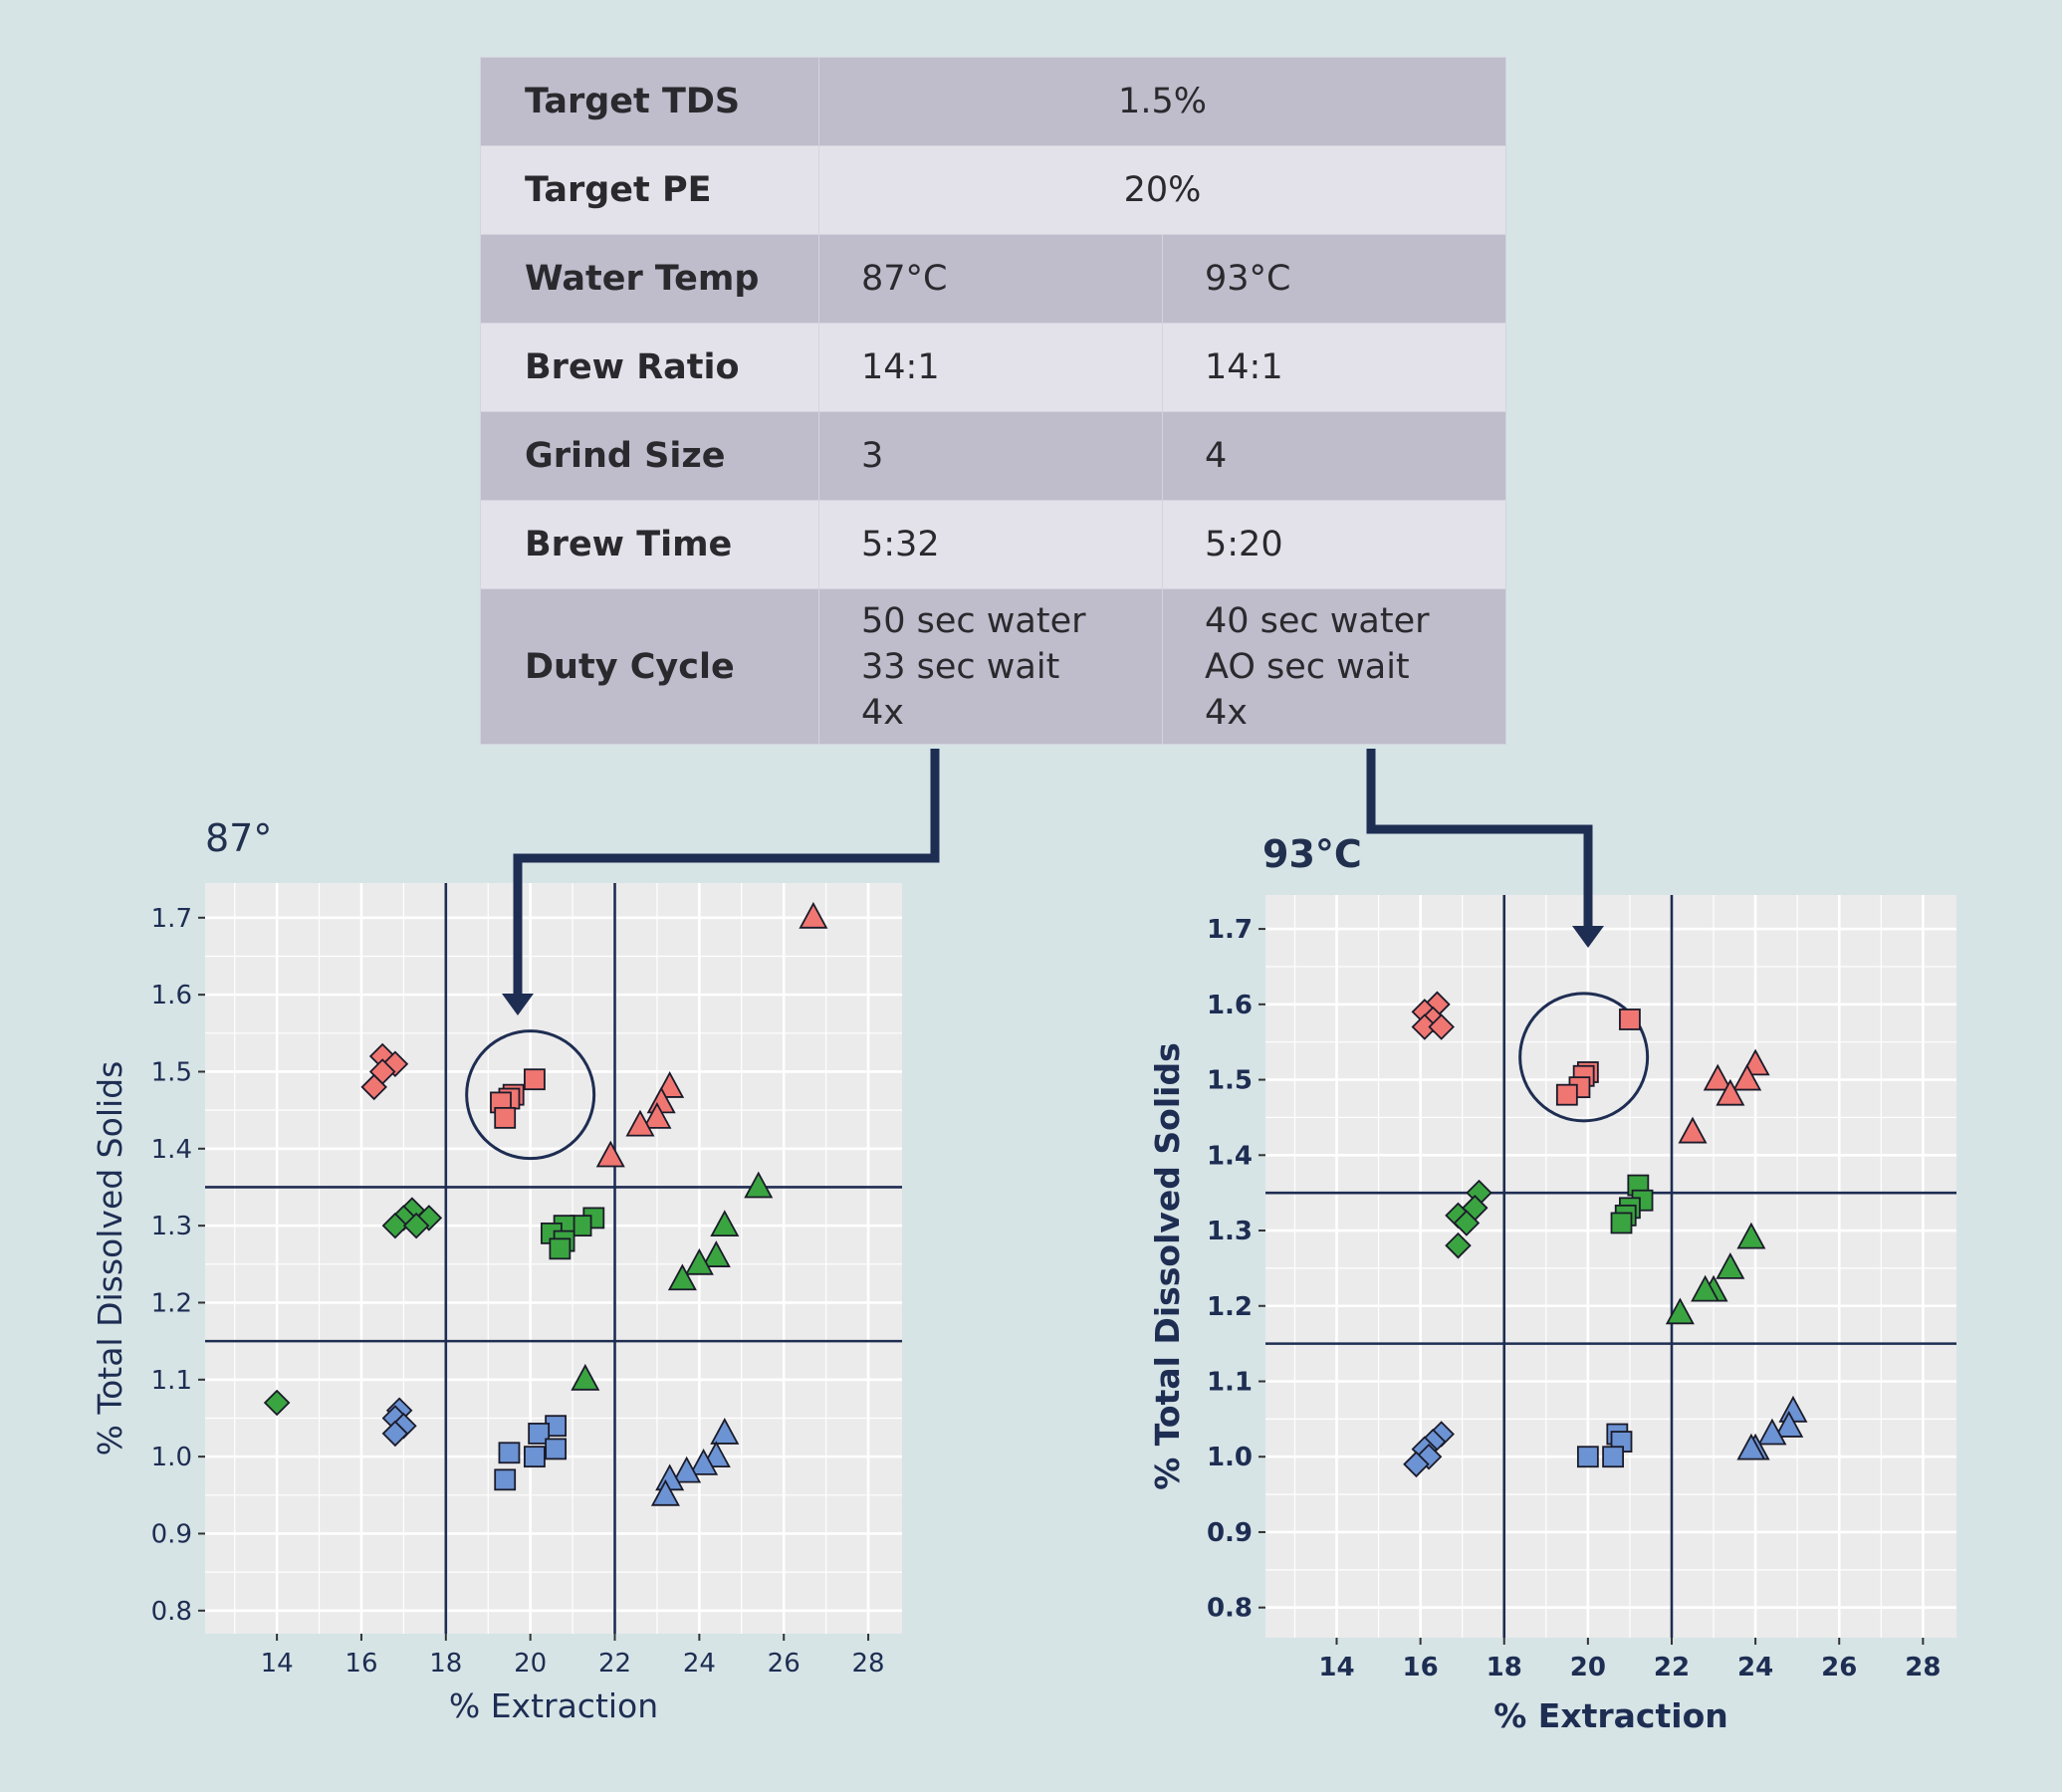 This screenshot has width=2062, height=1792. Describe the element at coordinates (650, 545) in the screenshot. I see `row-label: Brew Time` at that location.